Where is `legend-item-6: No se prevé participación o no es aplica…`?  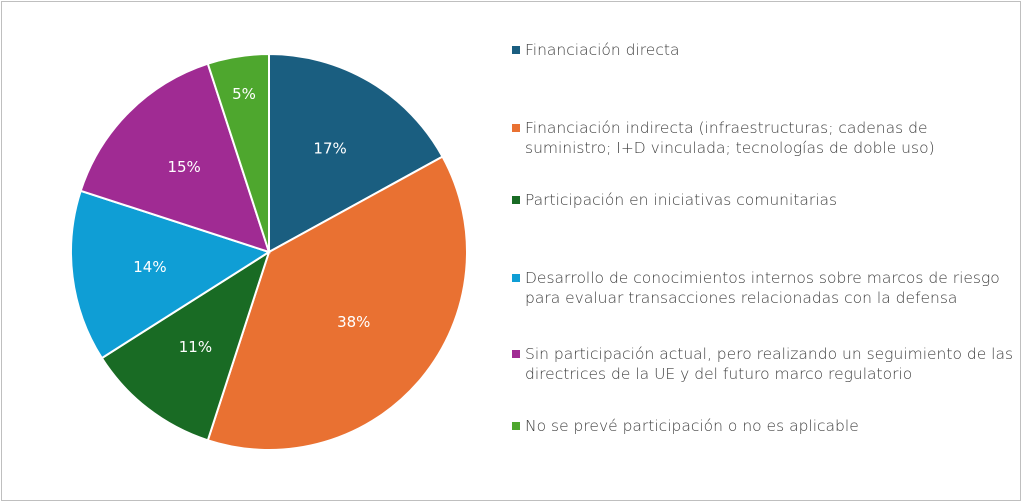 legend-item-6: No se prevé participación o no es aplica… is located at coordinates (762, 426).